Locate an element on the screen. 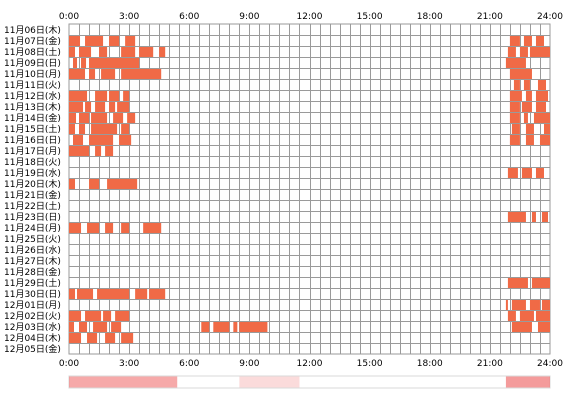  row-label: 11月20日(木) is located at coordinates (32, 184).